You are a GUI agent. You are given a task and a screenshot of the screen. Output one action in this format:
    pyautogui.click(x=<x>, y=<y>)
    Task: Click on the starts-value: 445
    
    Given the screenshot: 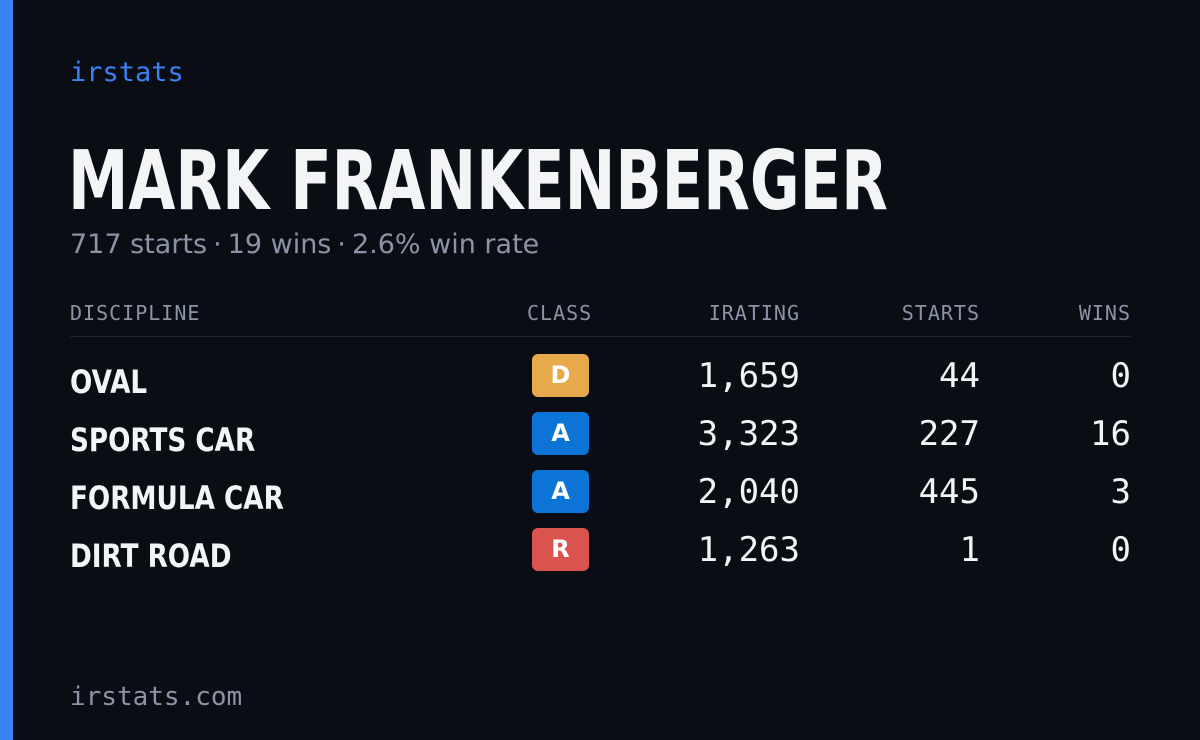 What is the action you would take?
    pyautogui.click(x=949, y=492)
    